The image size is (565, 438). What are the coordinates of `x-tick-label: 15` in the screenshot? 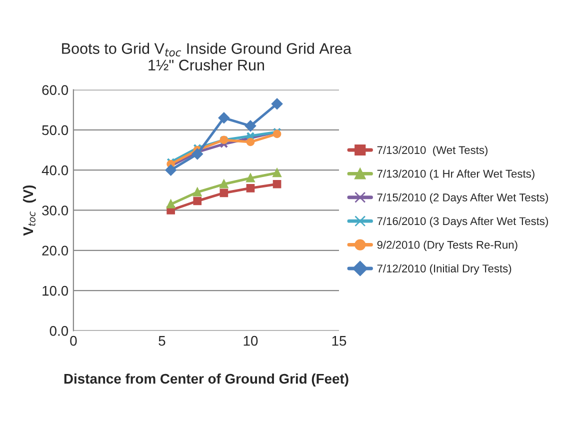 It's located at (339, 341).